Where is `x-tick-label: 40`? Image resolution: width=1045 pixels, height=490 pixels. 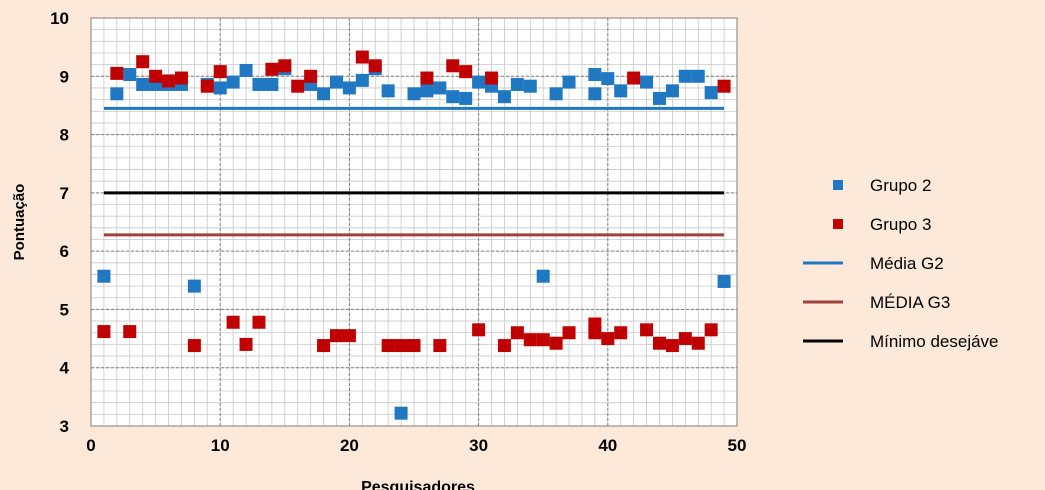
x-tick-label: 40 is located at coordinates (607, 445).